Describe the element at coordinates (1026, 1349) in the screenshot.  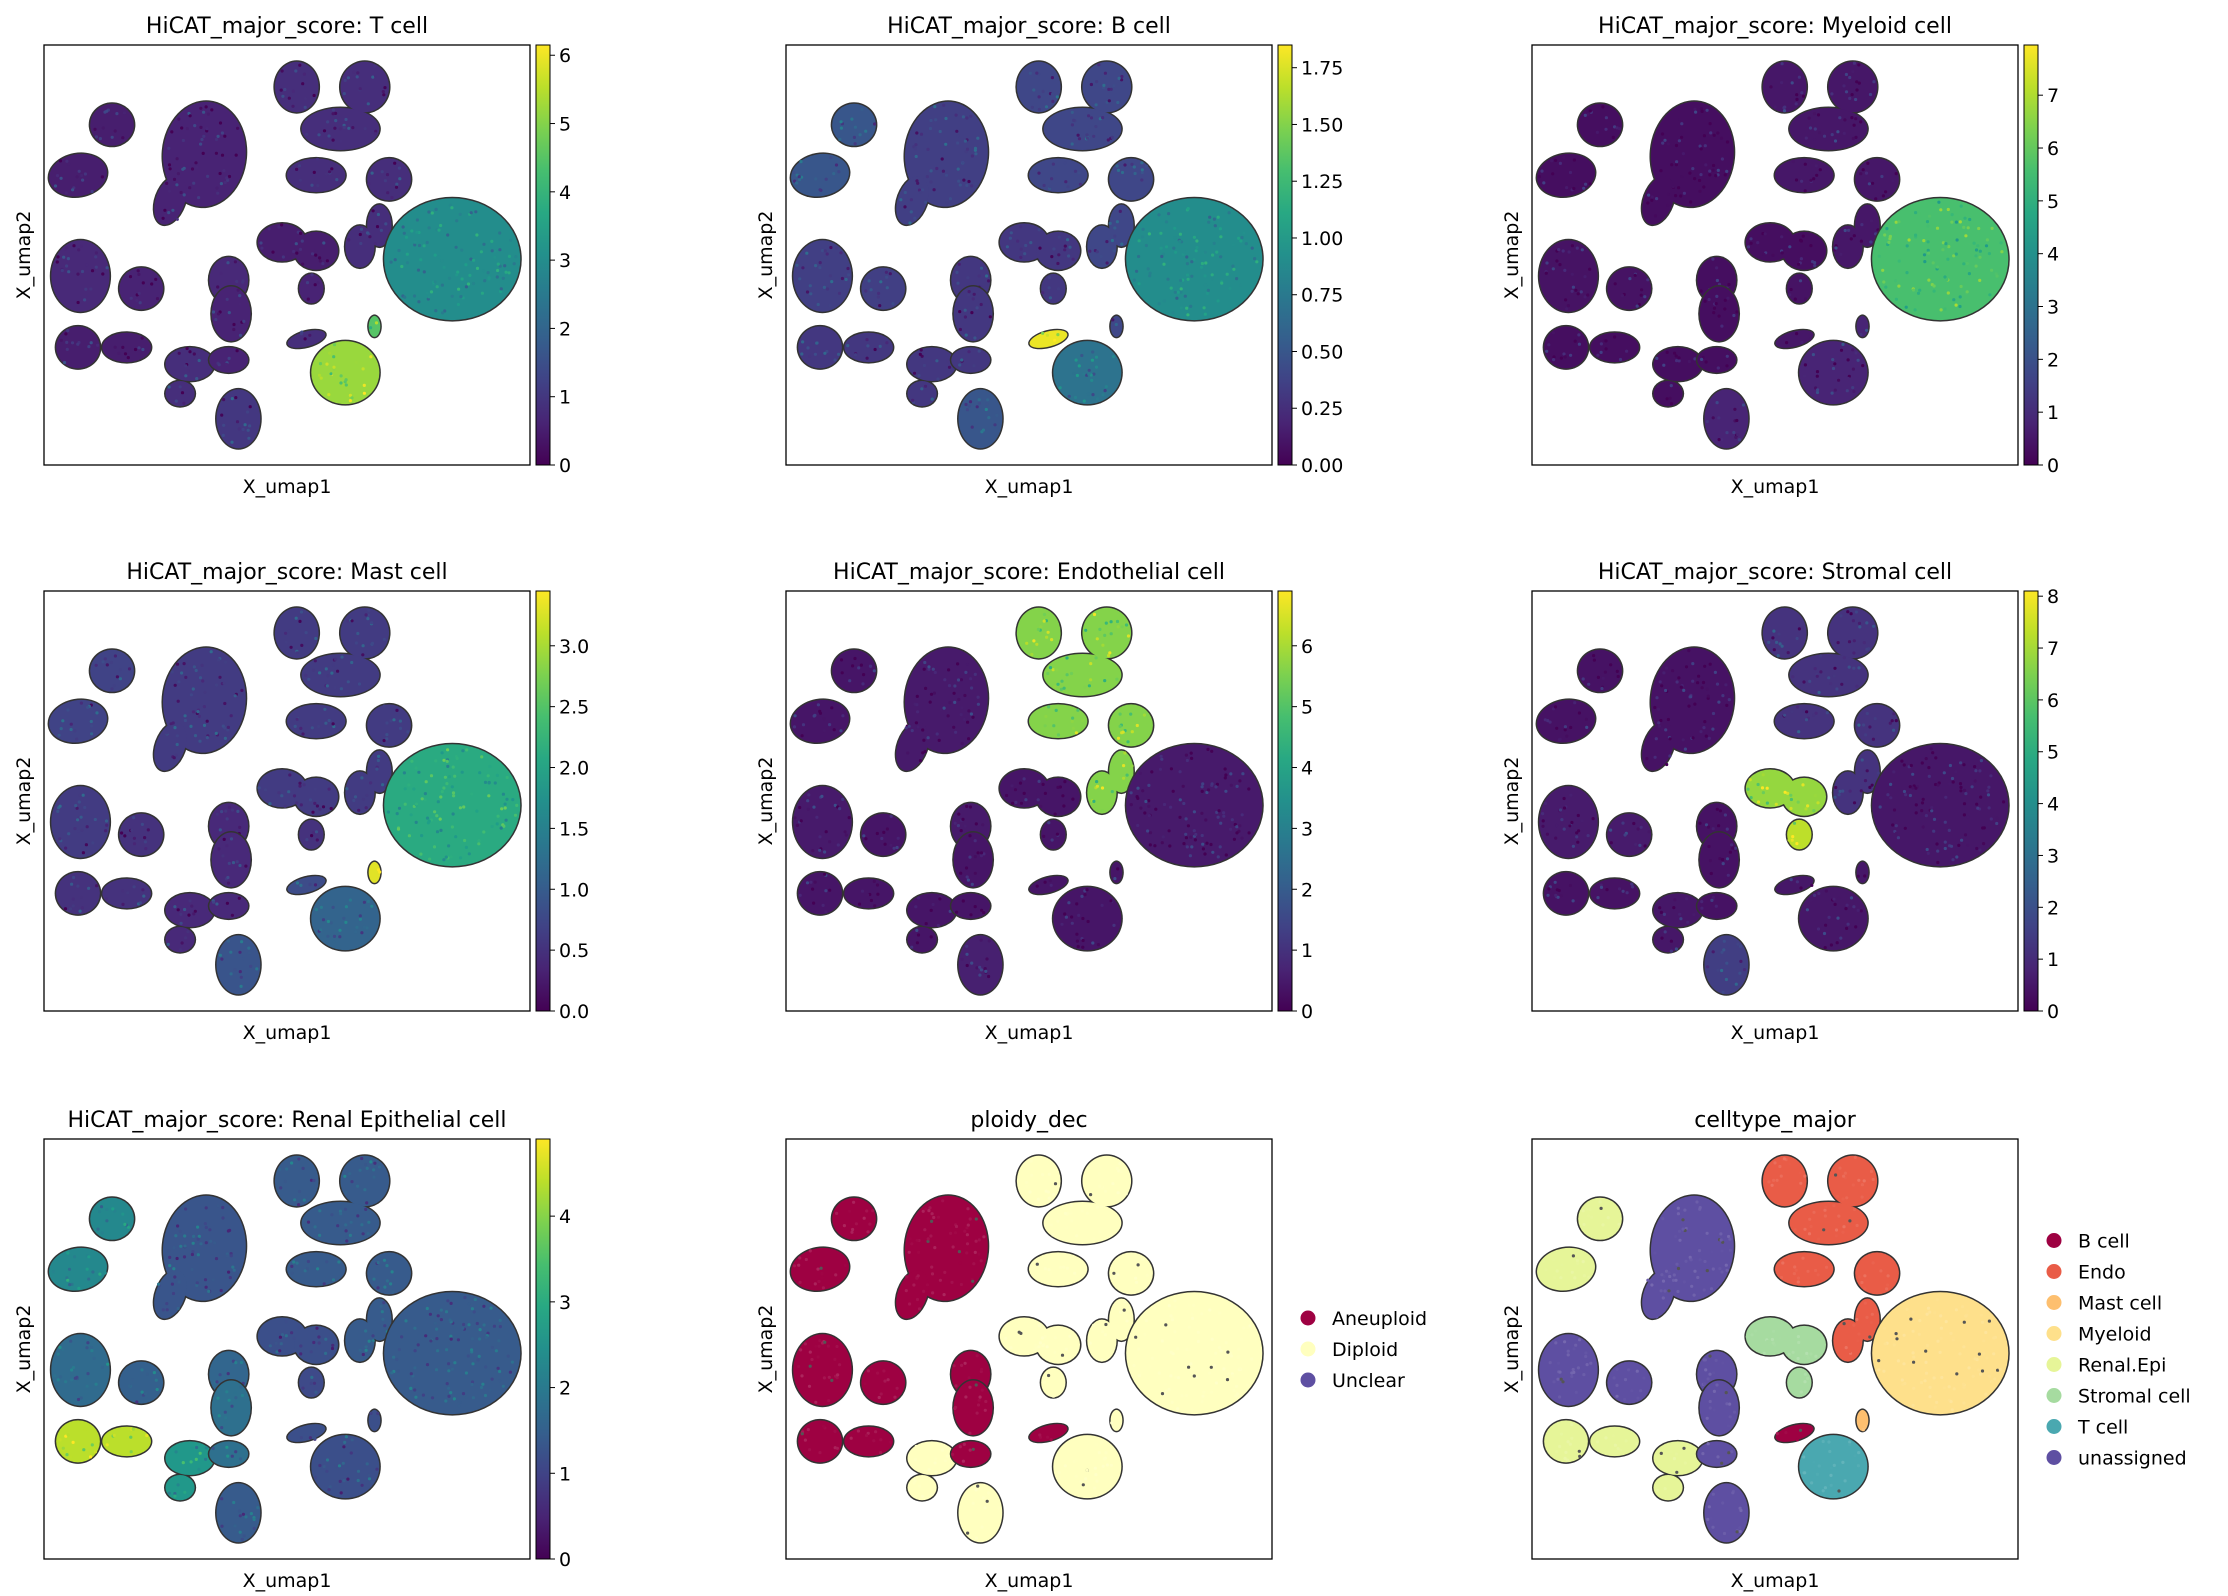
I see `cell-scatter` at that location.